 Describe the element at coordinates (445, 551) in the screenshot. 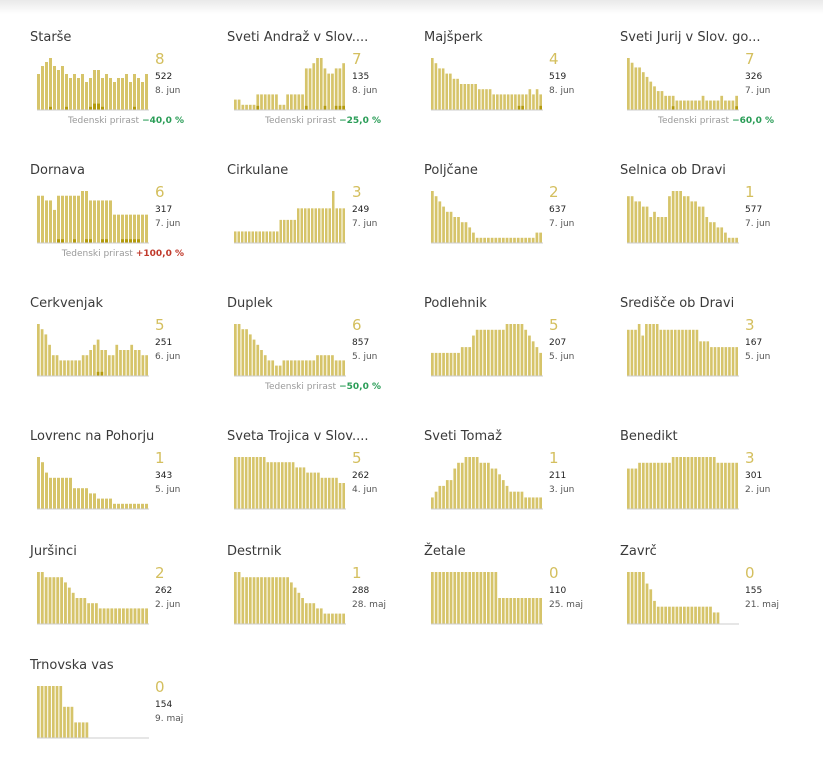

I see `municipality-name: Žetale` at that location.